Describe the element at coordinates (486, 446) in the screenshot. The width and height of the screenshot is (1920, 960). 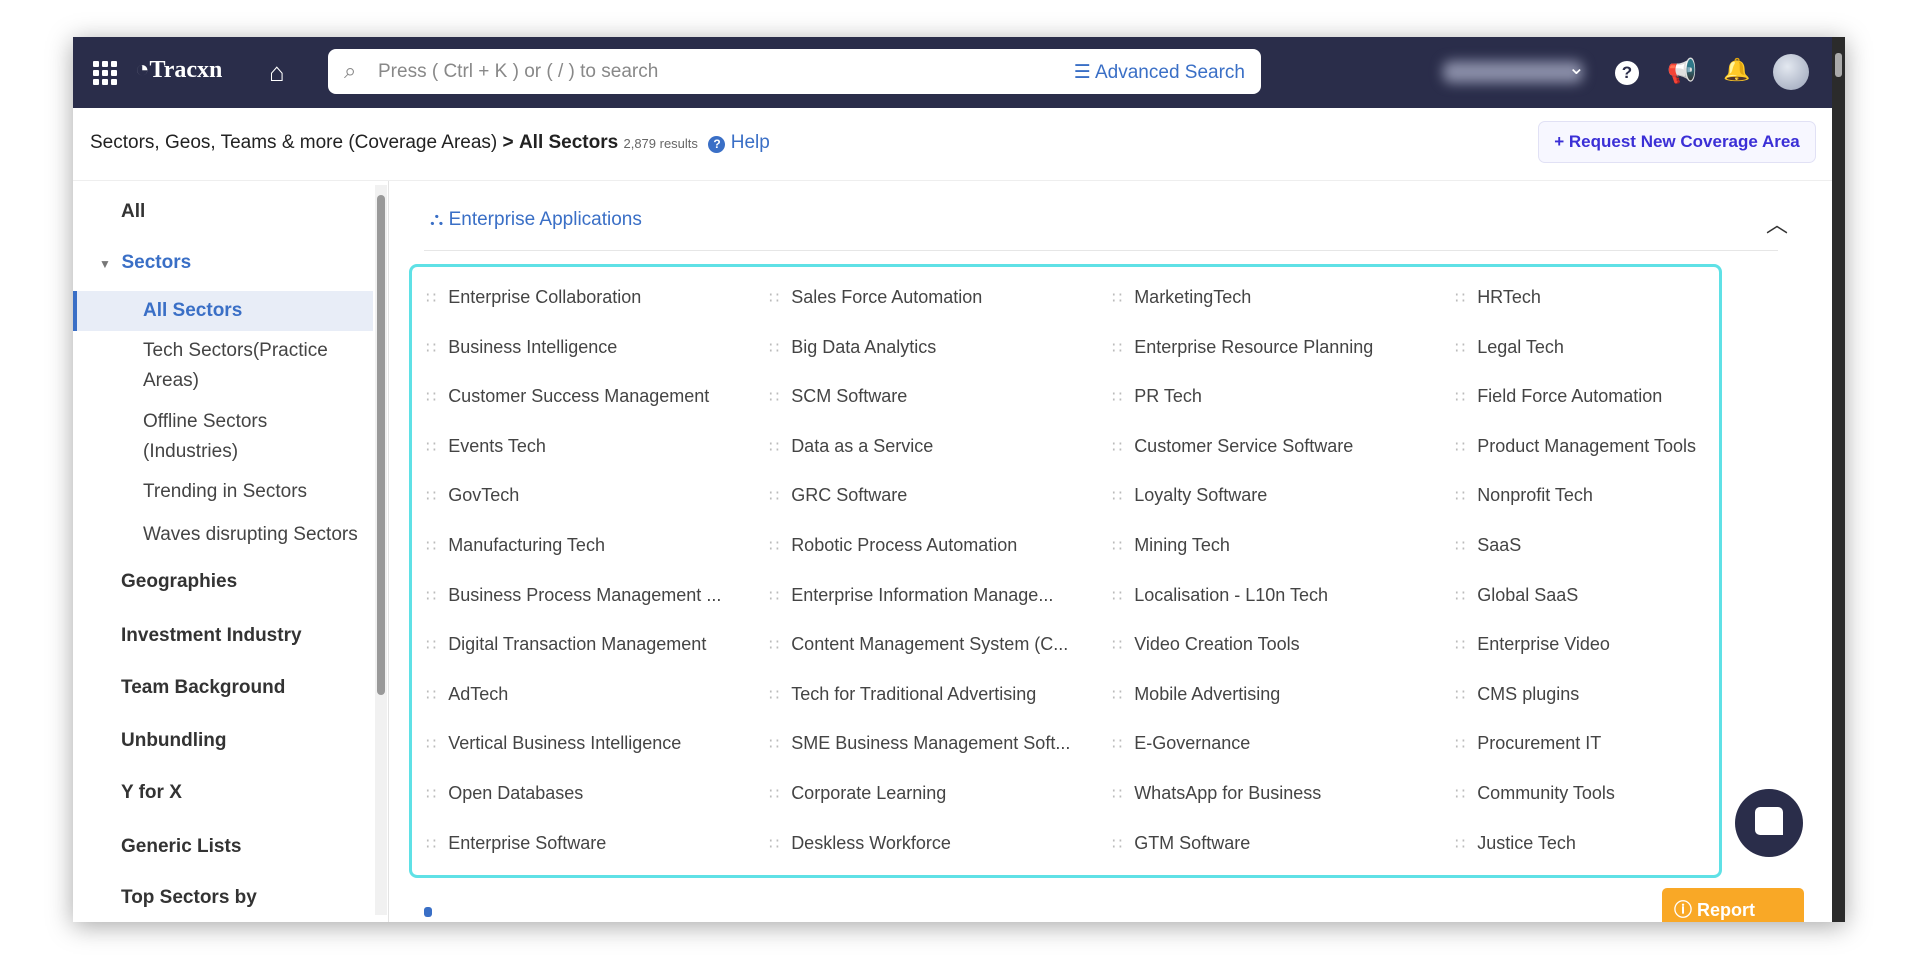
I see `sector-link: ∷ Events Tech` at that location.